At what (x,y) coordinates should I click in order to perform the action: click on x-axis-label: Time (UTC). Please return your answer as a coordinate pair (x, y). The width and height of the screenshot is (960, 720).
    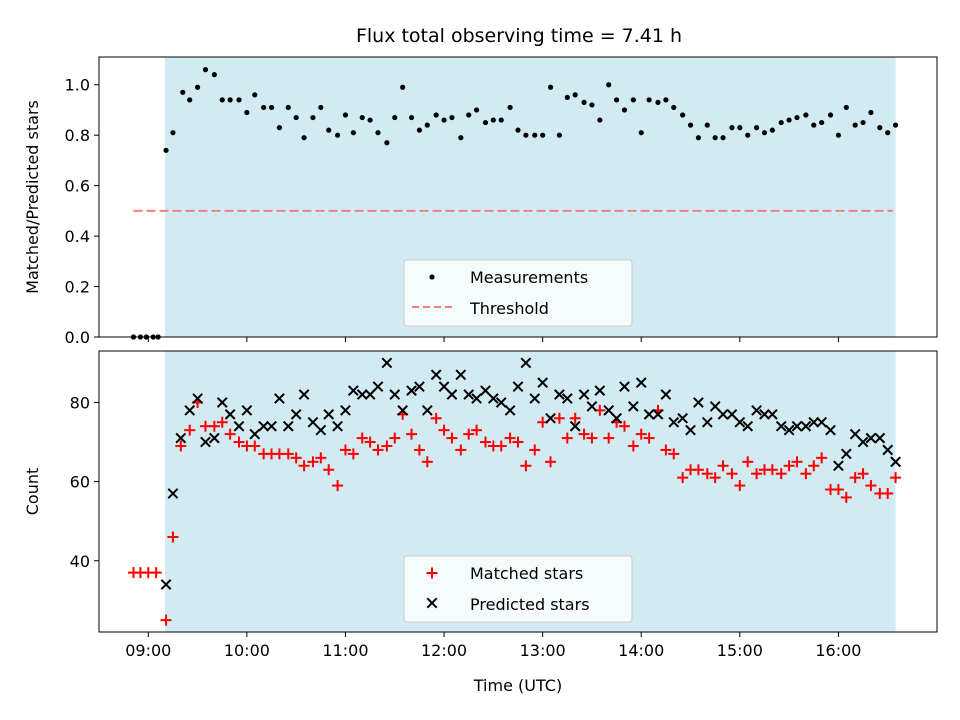
    Looking at the image, I should click on (517, 685).